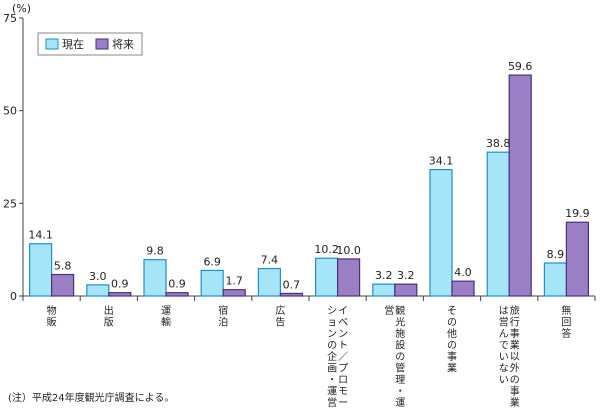 Image resolution: width=600 pixels, height=410 pixels. What do you see at coordinates (13, 296) in the screenshot?
I see `y-tick-label: 0` at bounding box center [13, 296].